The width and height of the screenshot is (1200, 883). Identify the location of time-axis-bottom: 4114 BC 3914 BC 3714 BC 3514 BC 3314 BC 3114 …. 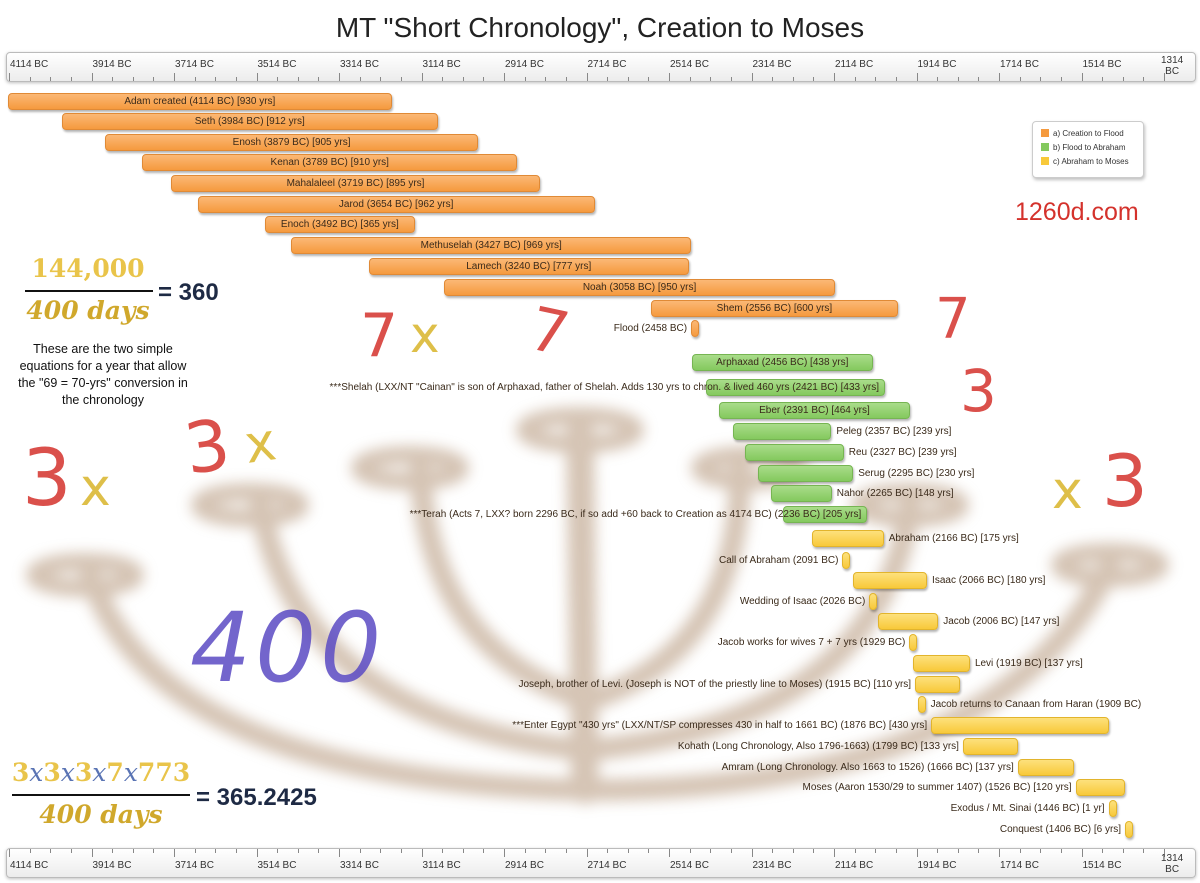
(601, 863).